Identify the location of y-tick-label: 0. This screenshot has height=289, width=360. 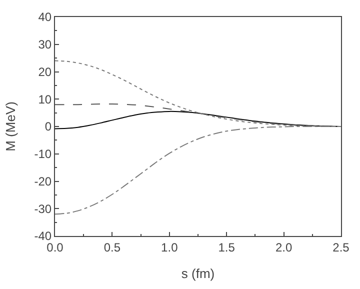
(48, 127).